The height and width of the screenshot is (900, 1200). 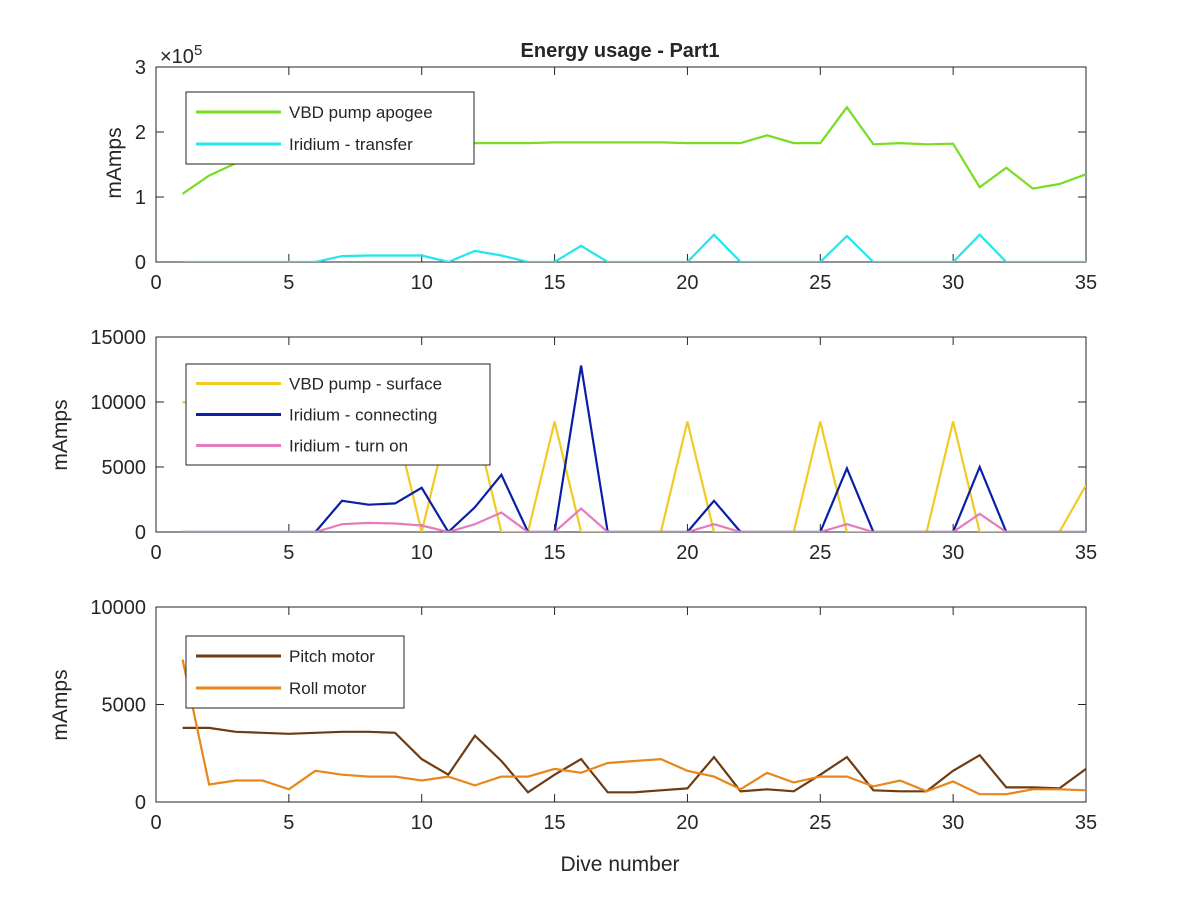 What do you see at coordinates (332, 656) in the screenshot?
I see `legend-label: Pitch motor` at bounding box center [332, 656].